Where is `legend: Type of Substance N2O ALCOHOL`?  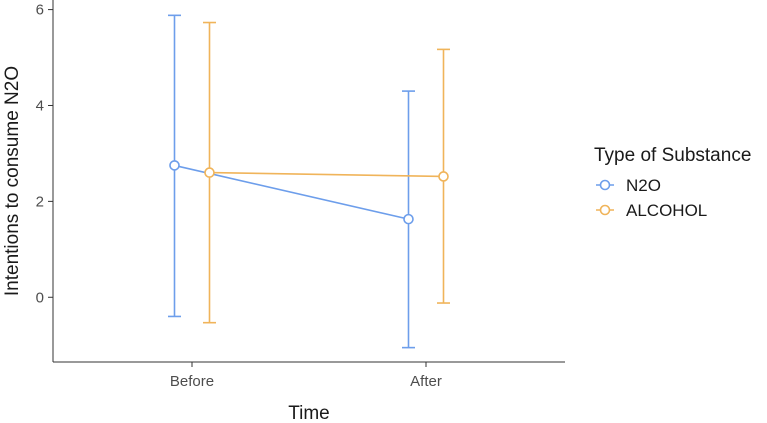 legend: Type of Substance N2O ALCOHOL is located at coordinates (672, 182).